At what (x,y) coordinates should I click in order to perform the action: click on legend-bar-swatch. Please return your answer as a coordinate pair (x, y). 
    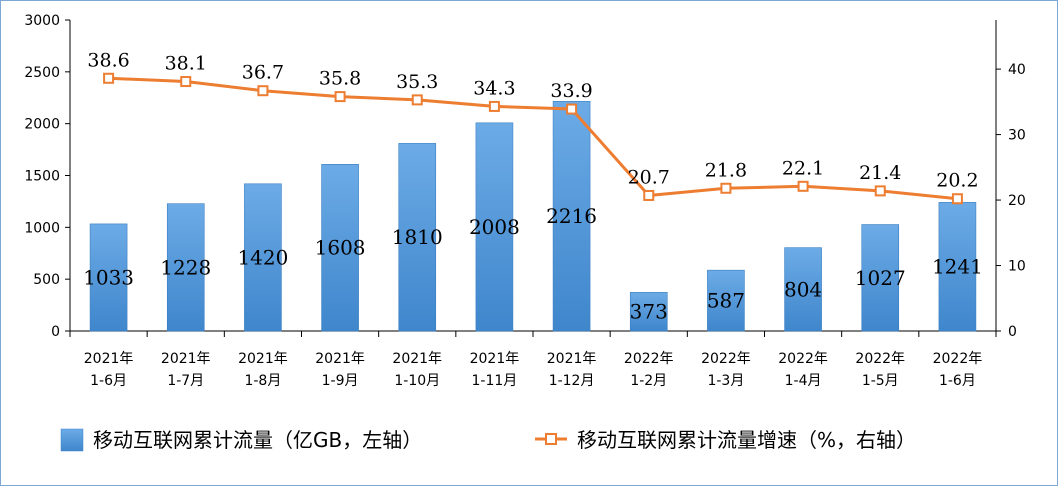
    Looking at the image, I should click on (72, 440).